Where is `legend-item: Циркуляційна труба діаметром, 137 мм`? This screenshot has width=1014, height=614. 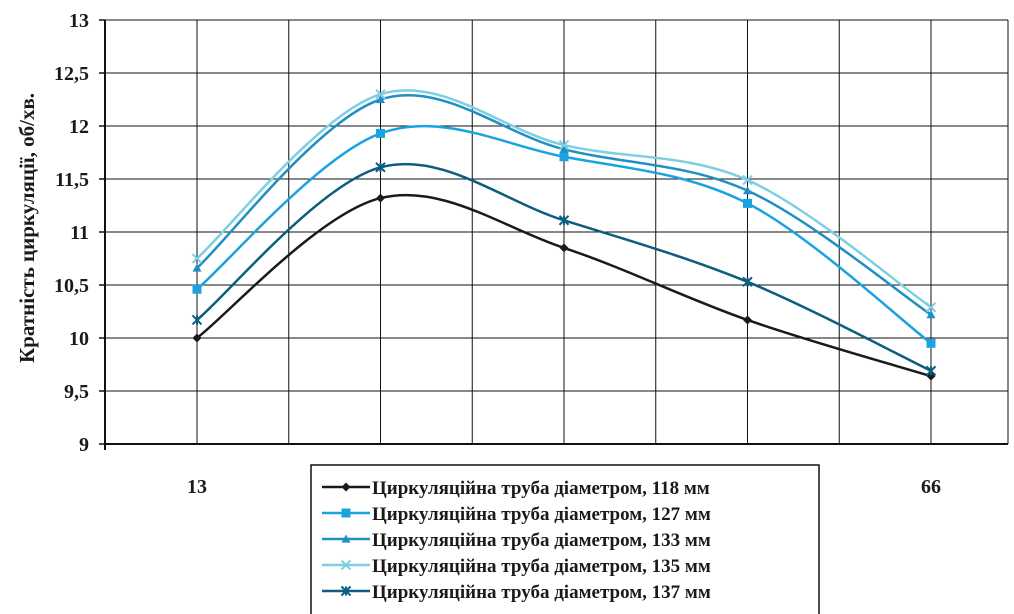
legend-item: Циркуляційна труба діаметром, 137 мм is located at coordinates (516, 592).